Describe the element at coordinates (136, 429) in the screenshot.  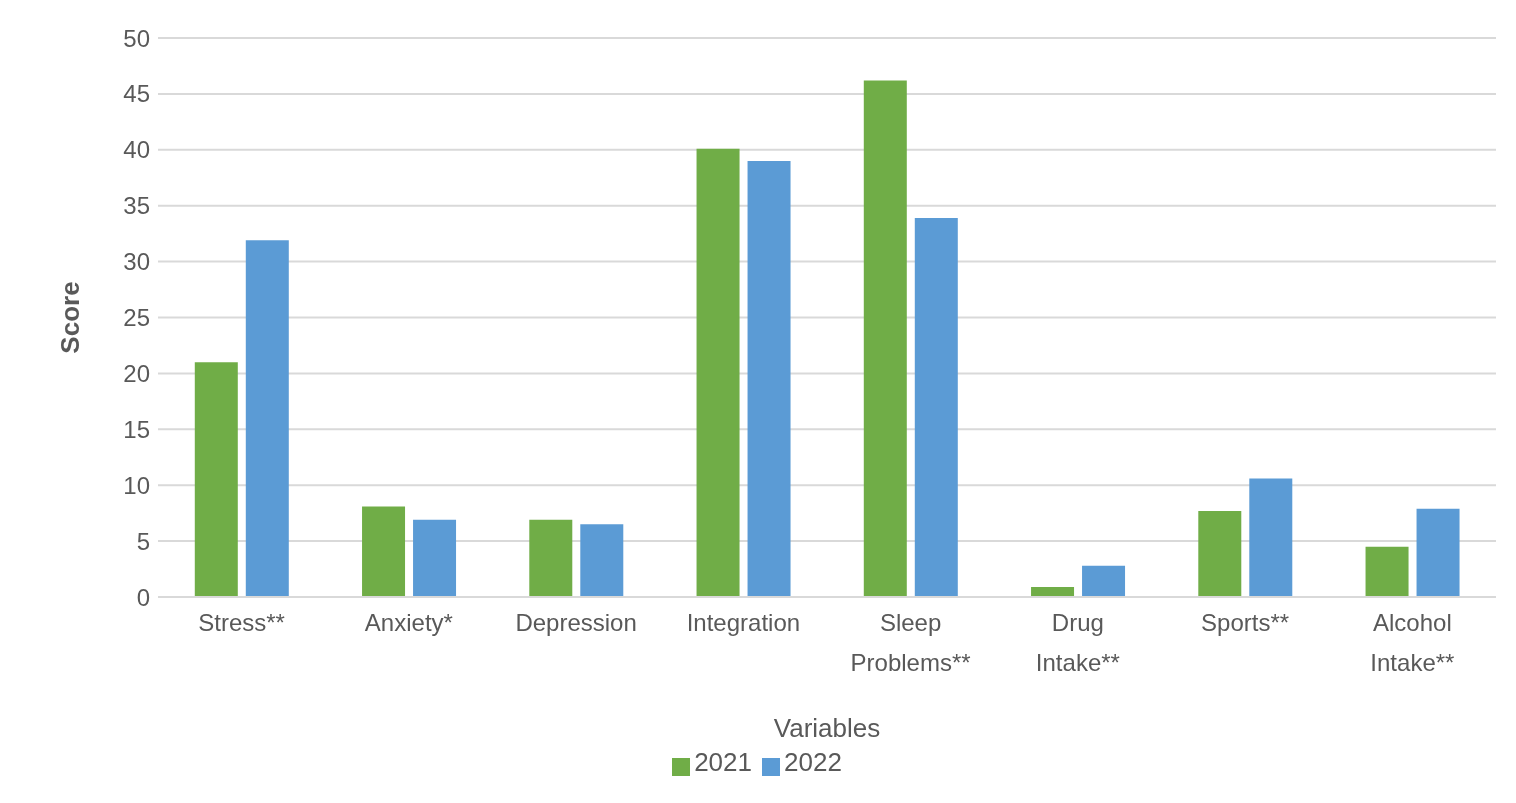
I see `y-tick-label: 15` at that location.